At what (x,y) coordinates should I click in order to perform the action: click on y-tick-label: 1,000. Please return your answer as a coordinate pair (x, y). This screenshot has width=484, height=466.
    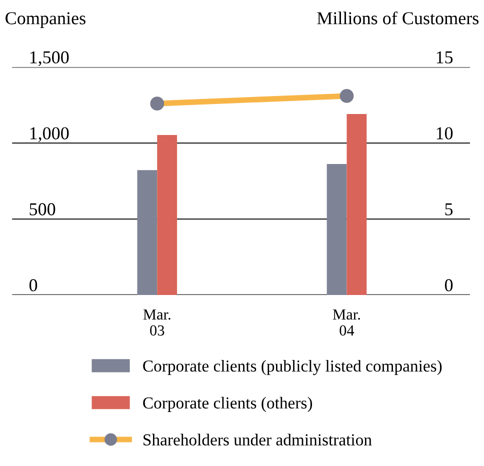
    Looking at the image, I should click on (49, 134).